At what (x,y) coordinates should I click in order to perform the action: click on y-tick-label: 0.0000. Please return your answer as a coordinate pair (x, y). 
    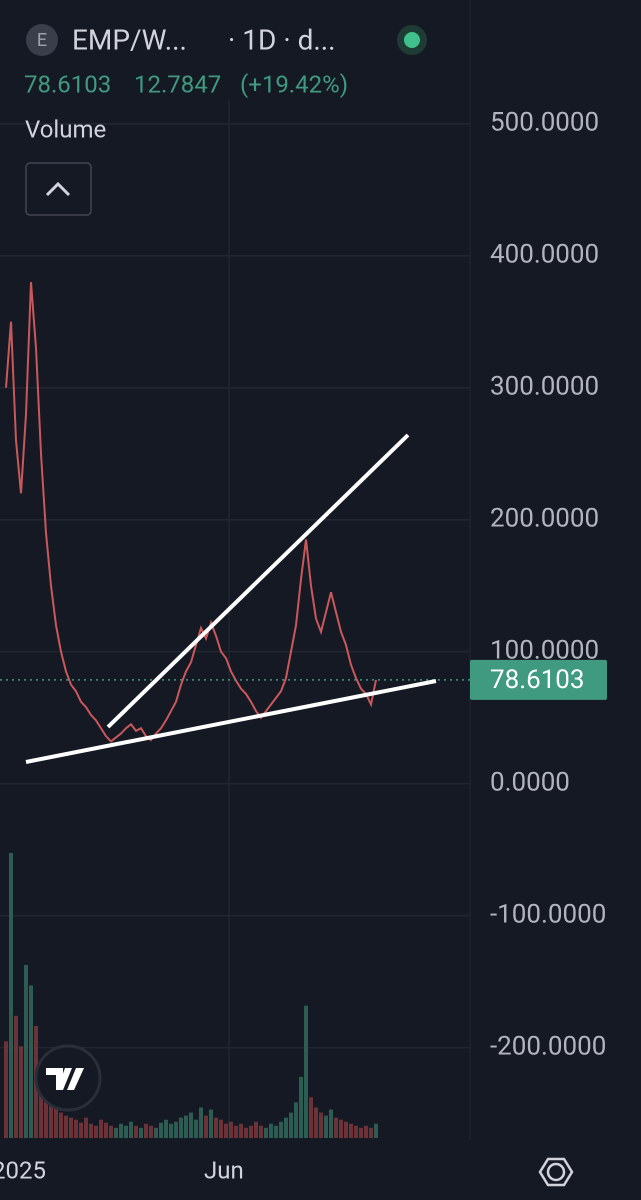
    Looking at the image, I should click on (530, 783).